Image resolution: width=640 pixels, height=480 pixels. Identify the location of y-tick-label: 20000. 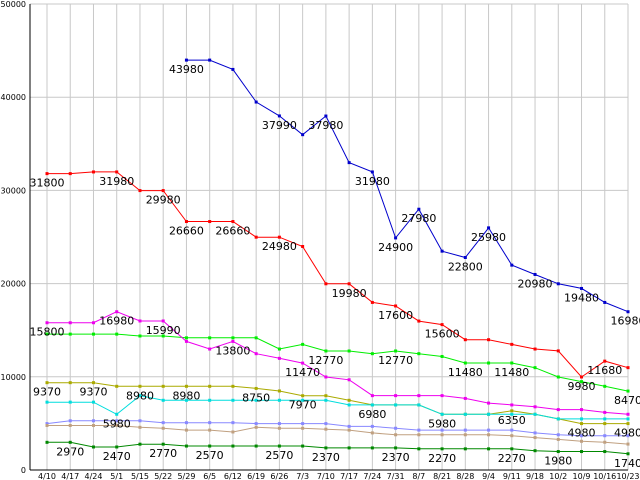
(13, 284).